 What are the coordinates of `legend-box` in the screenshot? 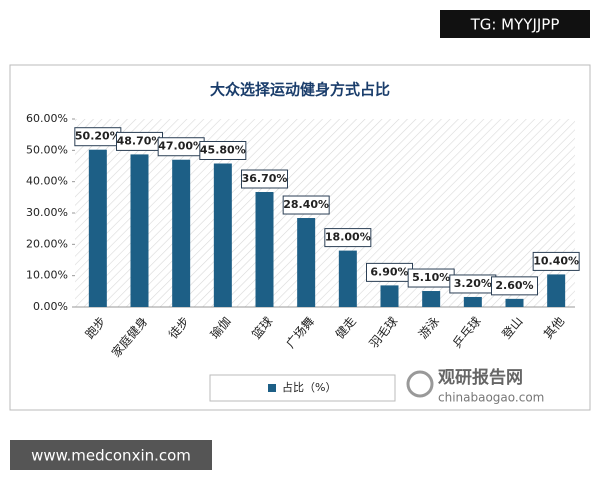 It's located at (302, 388).